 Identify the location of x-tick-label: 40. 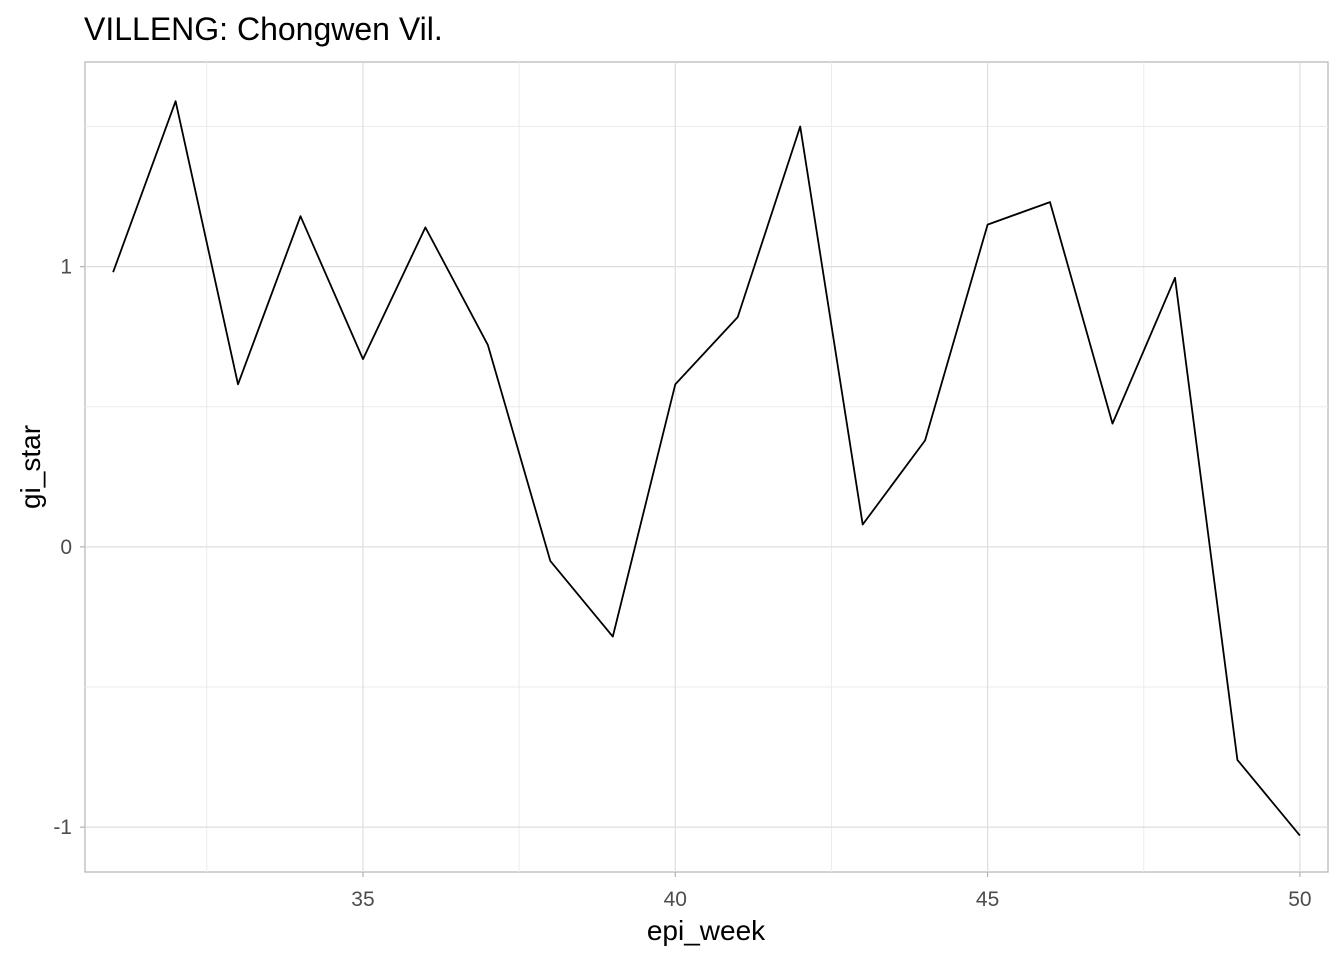
(675, 899).